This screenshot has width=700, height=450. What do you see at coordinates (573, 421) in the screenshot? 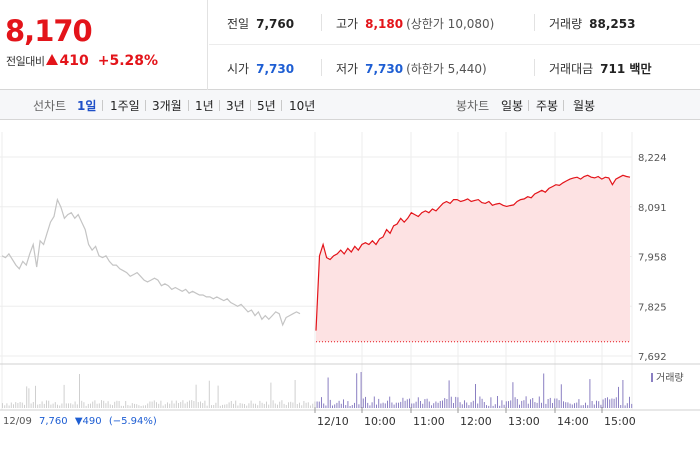
I see `time-tick-label: 14:00` at bounding box center [573, 421].